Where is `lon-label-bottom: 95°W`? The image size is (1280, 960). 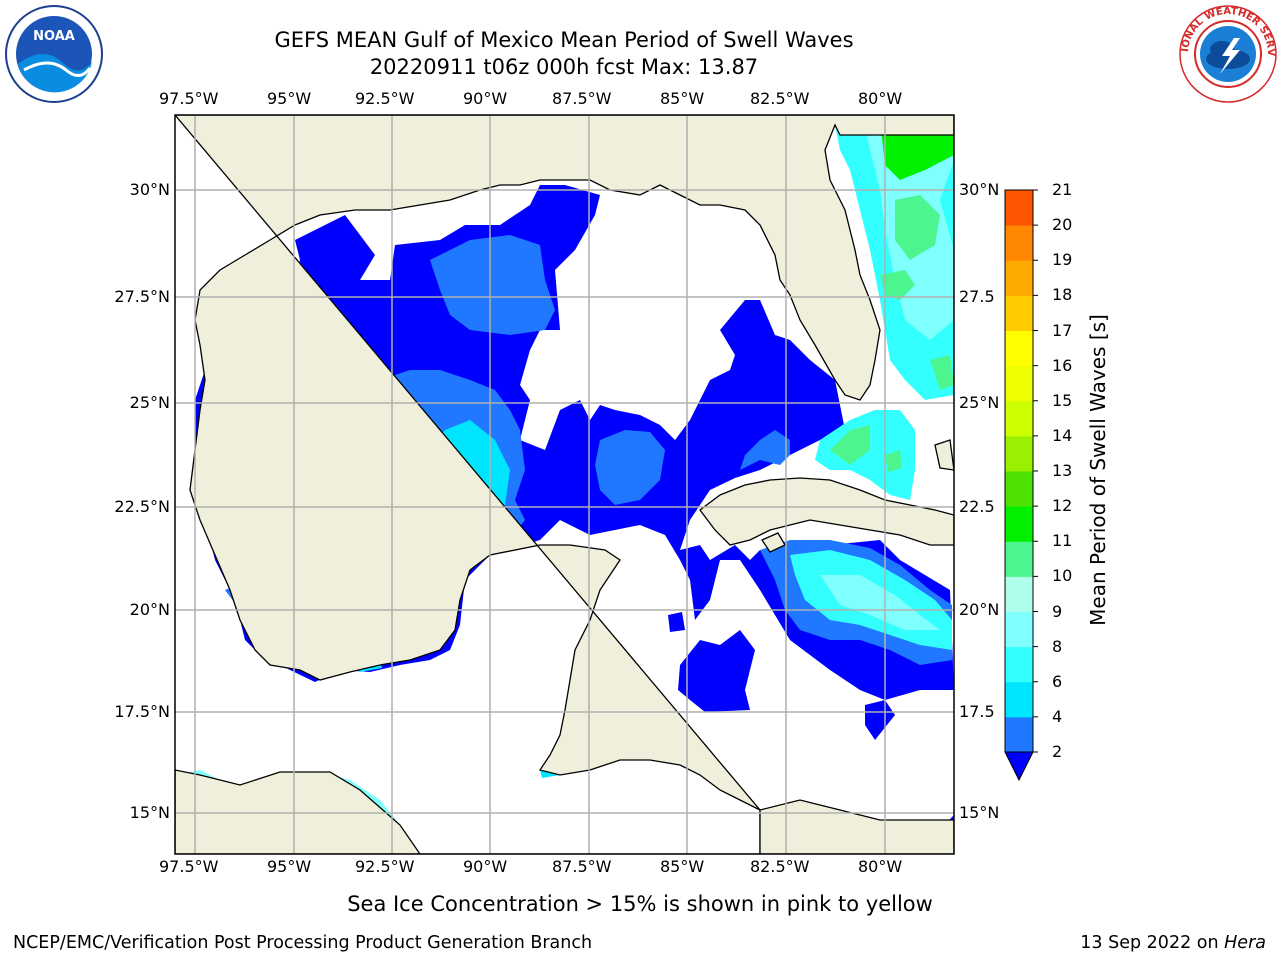 lon-label-bottom: 95°W is located at coordinates (289, 866).